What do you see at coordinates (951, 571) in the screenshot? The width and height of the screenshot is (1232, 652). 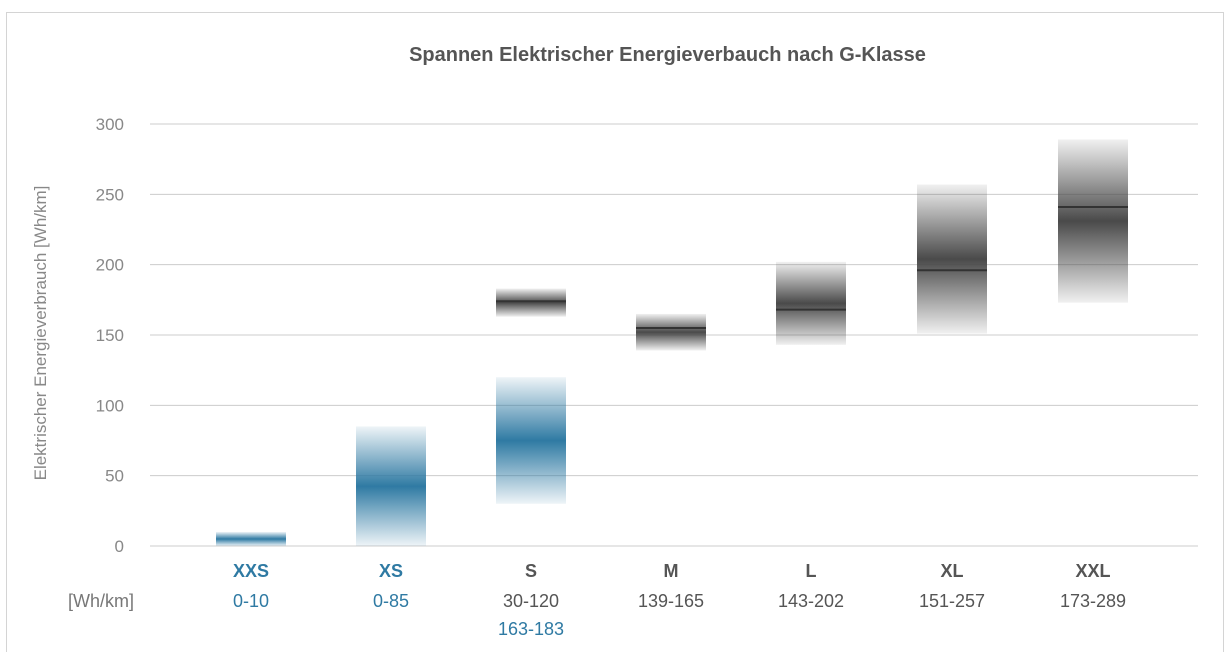 I see `category-label-xl: XL` at bounding box center [951, 571].